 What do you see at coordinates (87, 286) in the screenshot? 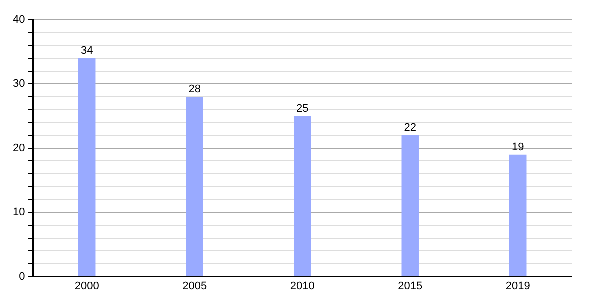
I see `x-tick-label: 2000` at bounding box center [87, 286].